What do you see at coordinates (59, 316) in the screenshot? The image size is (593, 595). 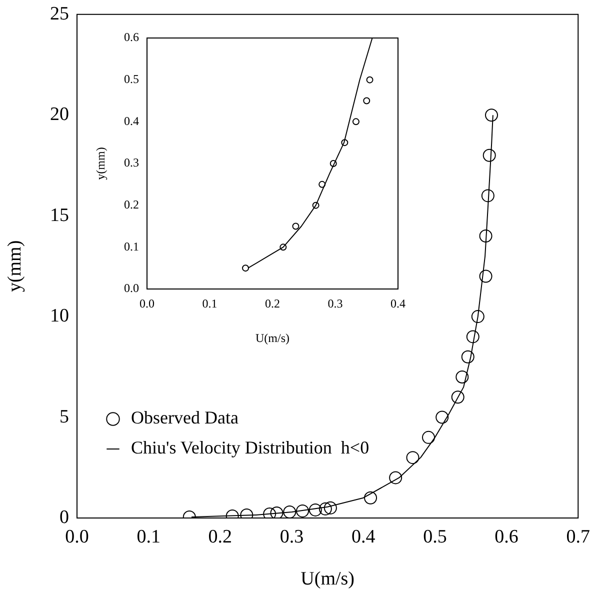 I see `y-tick-label: 10` at bounding box center [59, 316].